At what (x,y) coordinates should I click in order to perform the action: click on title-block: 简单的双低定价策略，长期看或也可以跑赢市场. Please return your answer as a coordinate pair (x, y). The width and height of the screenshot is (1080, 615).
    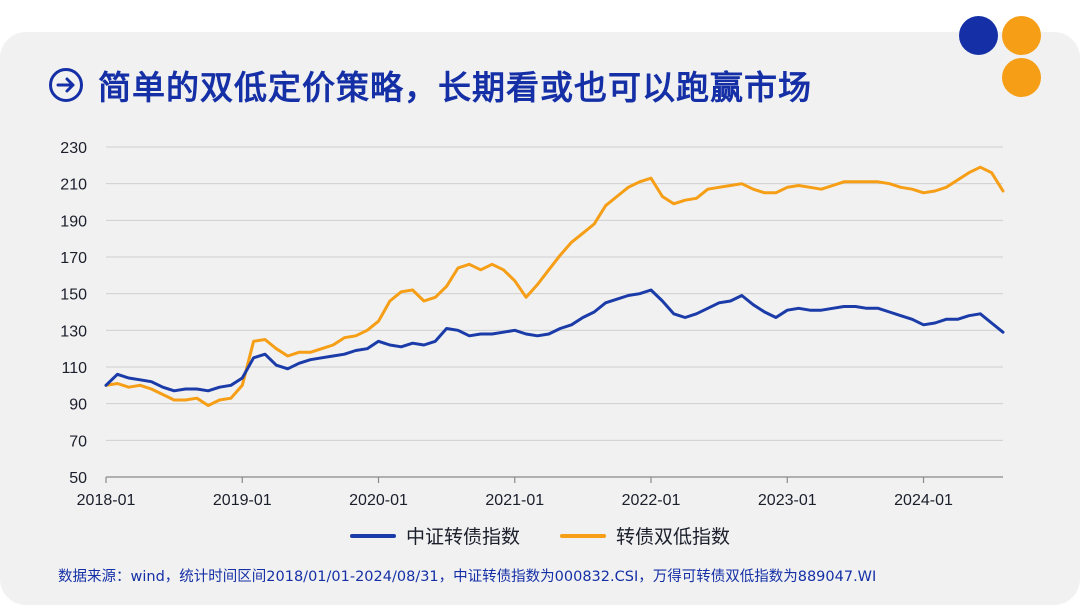
    Looking at the image, I should click on (430, 85).